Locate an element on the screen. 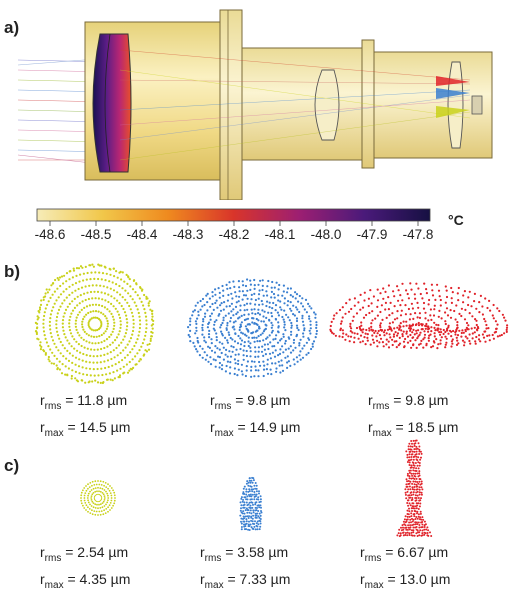 Image resolution: width=518 pixels, height=596 pixels. flange is located at coordinates (231, 105).